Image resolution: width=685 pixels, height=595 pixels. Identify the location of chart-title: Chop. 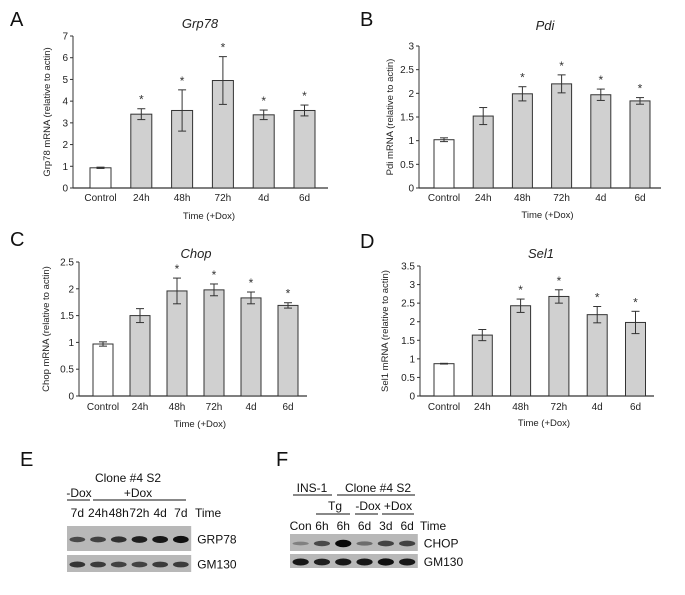
(195, 253).